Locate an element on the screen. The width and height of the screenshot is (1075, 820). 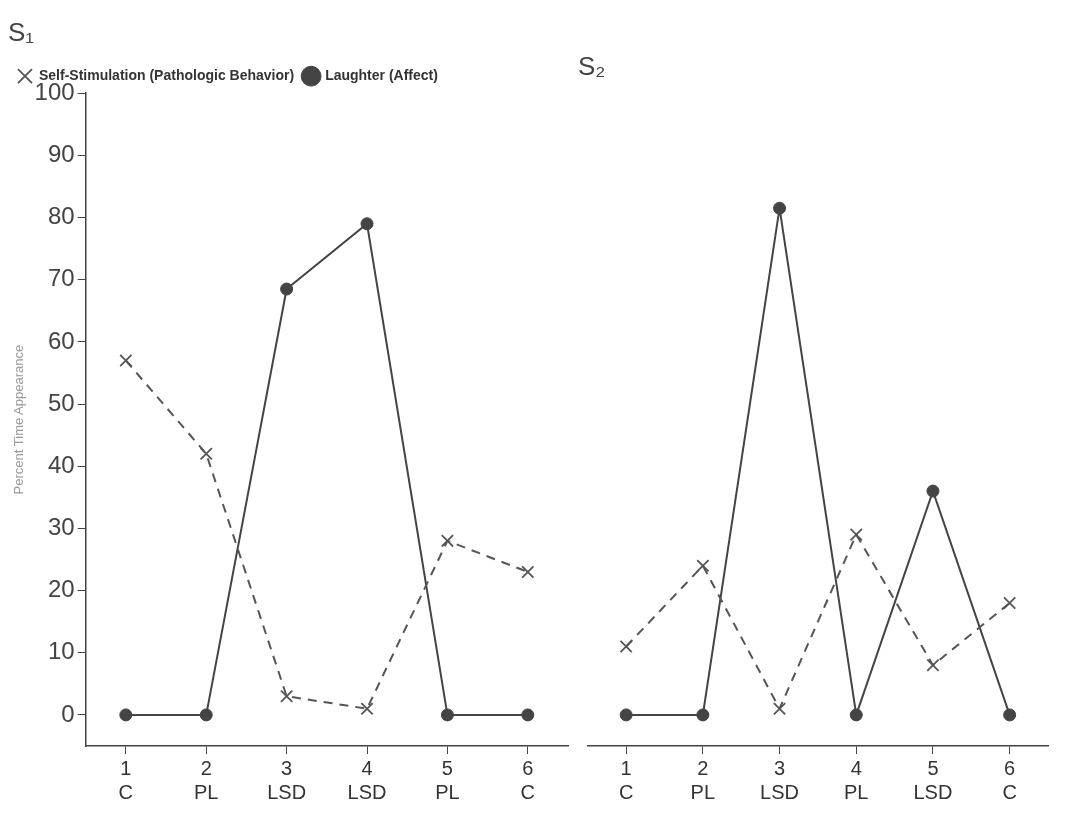
y-tick-label: 10 is located at coordinates (61, 651).